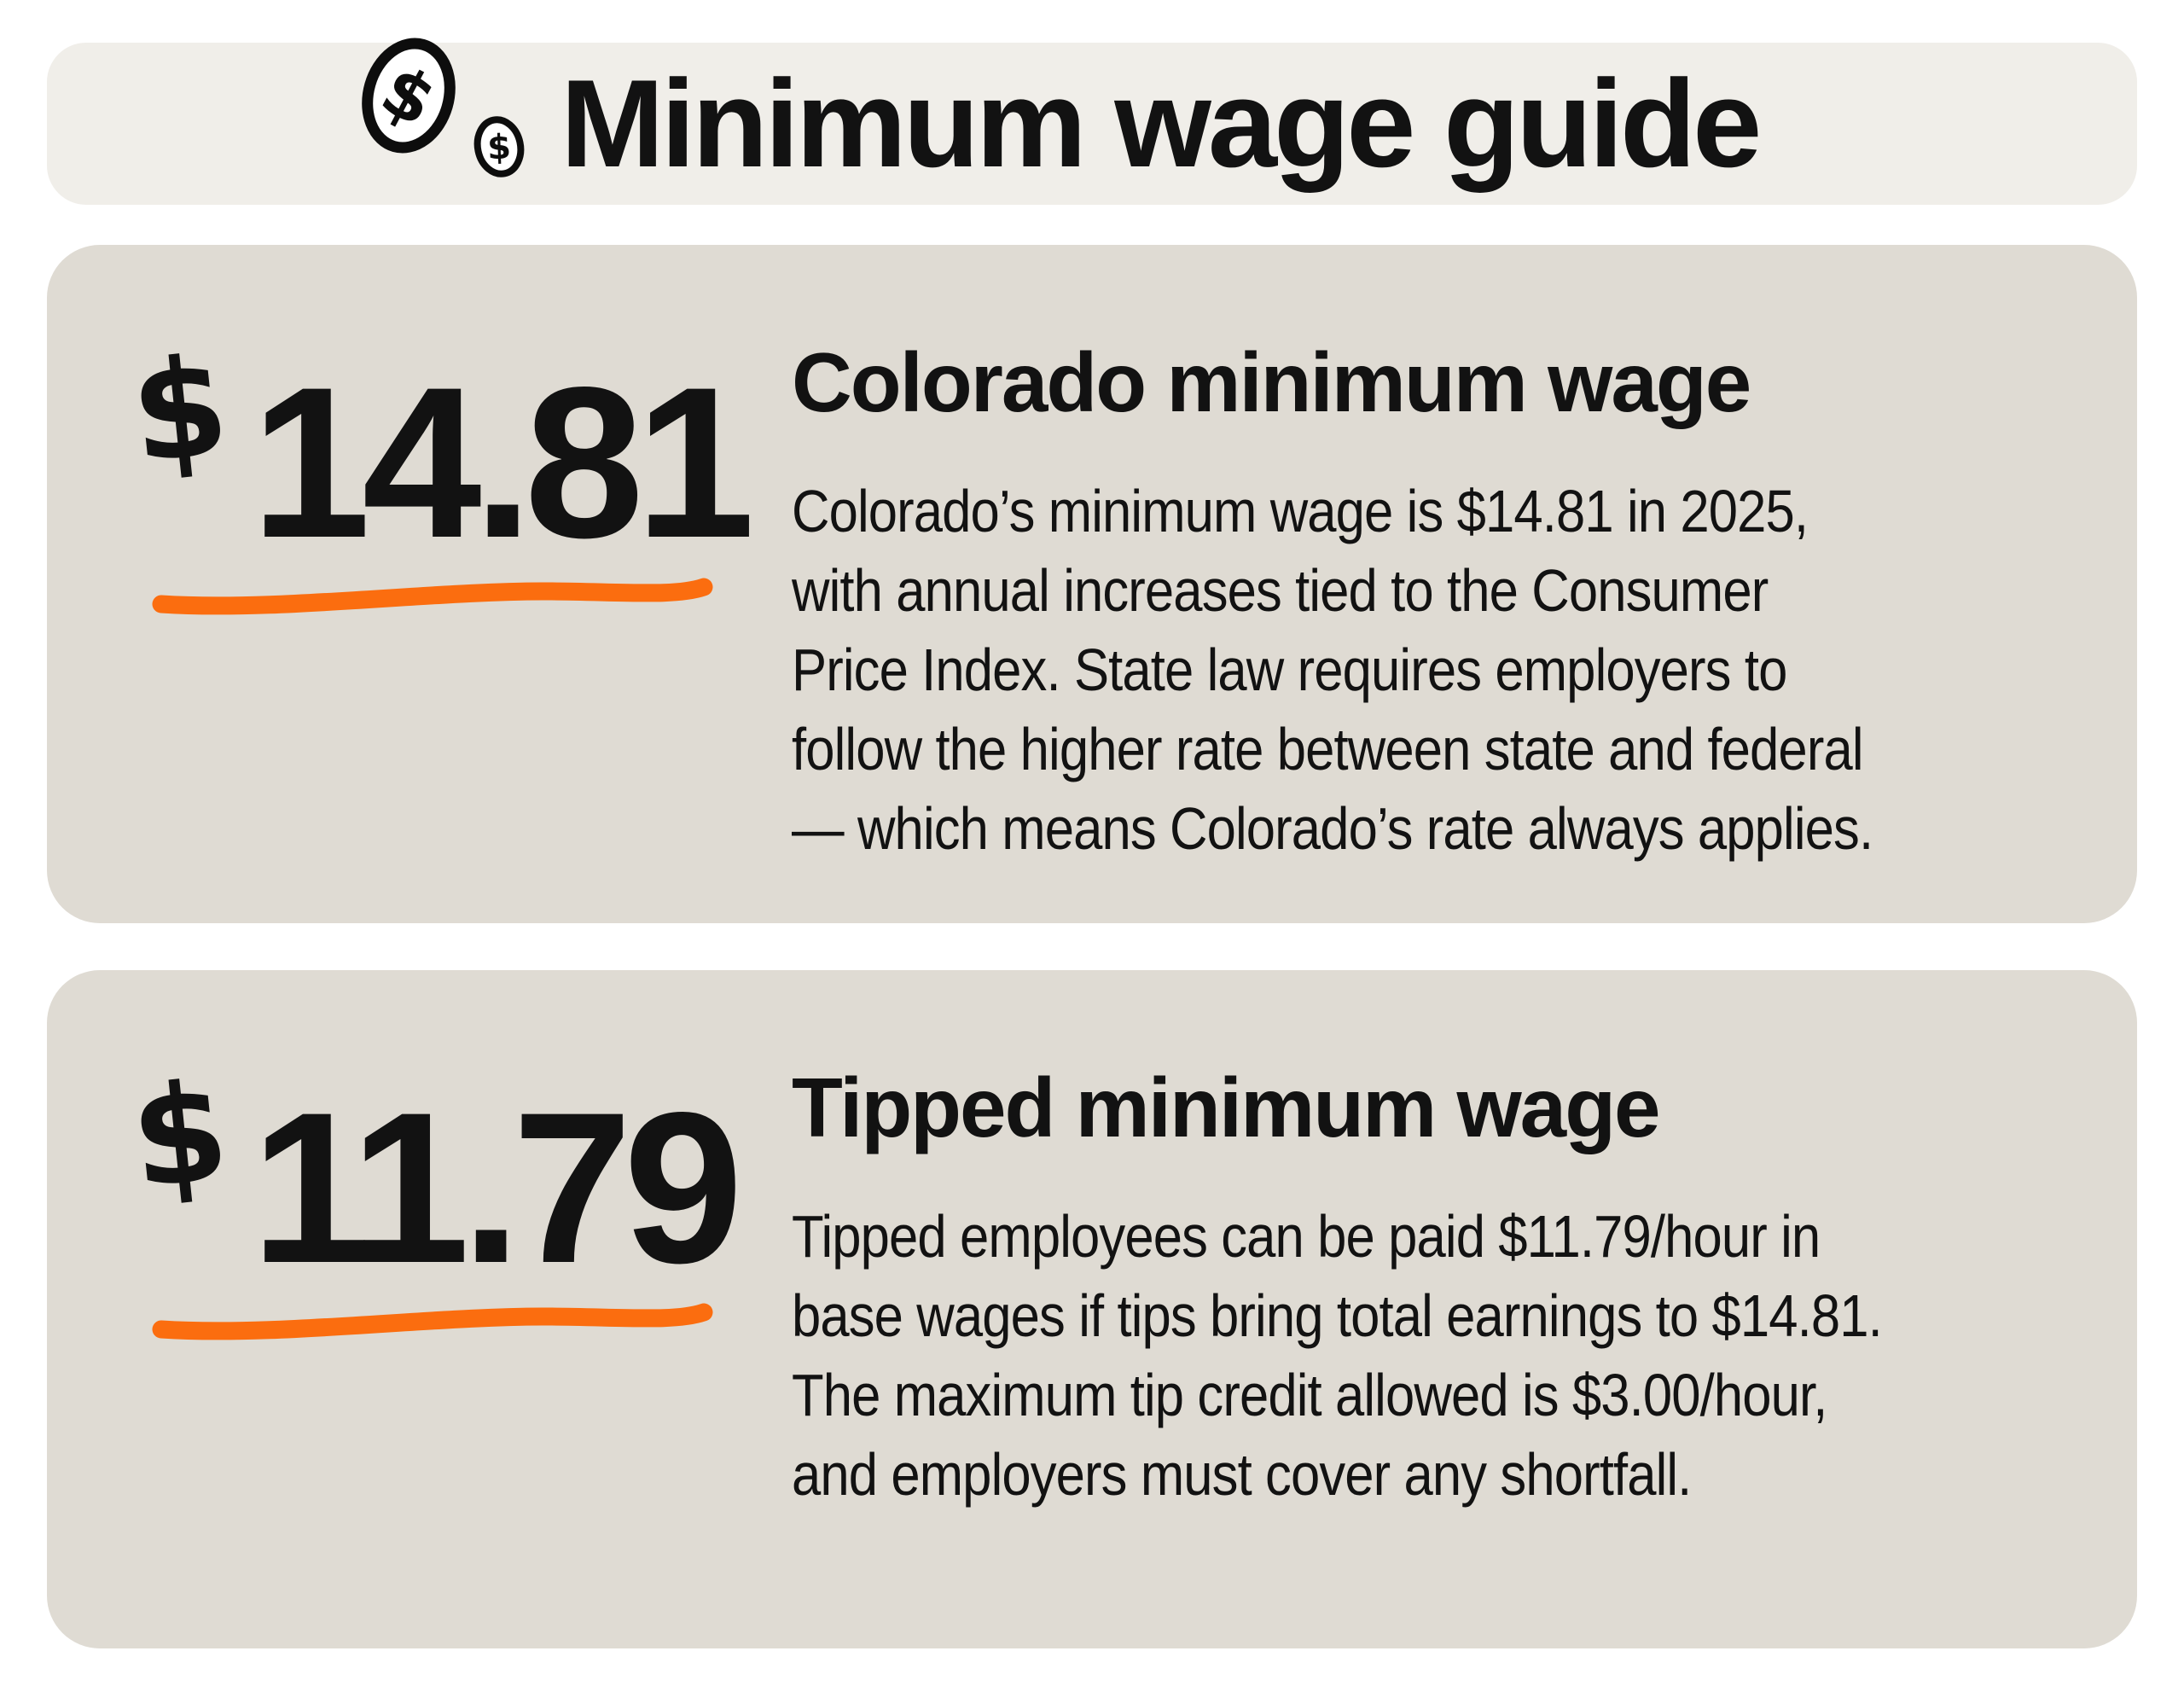 The height and width of the screenshot is (1686, 2184). What do you see at coordinates (503, 463) in the screenshot?
I see `amount-value: 14.81` at bounding box center [503, 463].